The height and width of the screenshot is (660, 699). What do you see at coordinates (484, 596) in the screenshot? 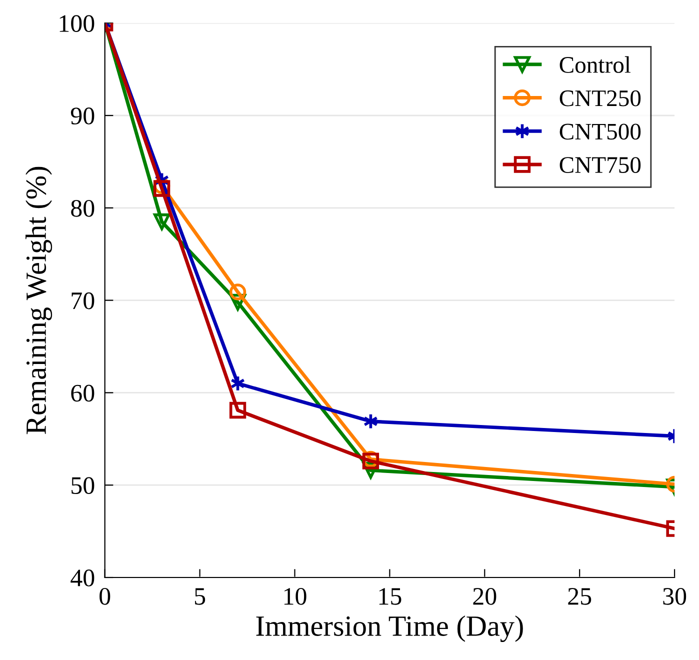
I see `x-tick-label: 20` at bounding box center [484, 596].